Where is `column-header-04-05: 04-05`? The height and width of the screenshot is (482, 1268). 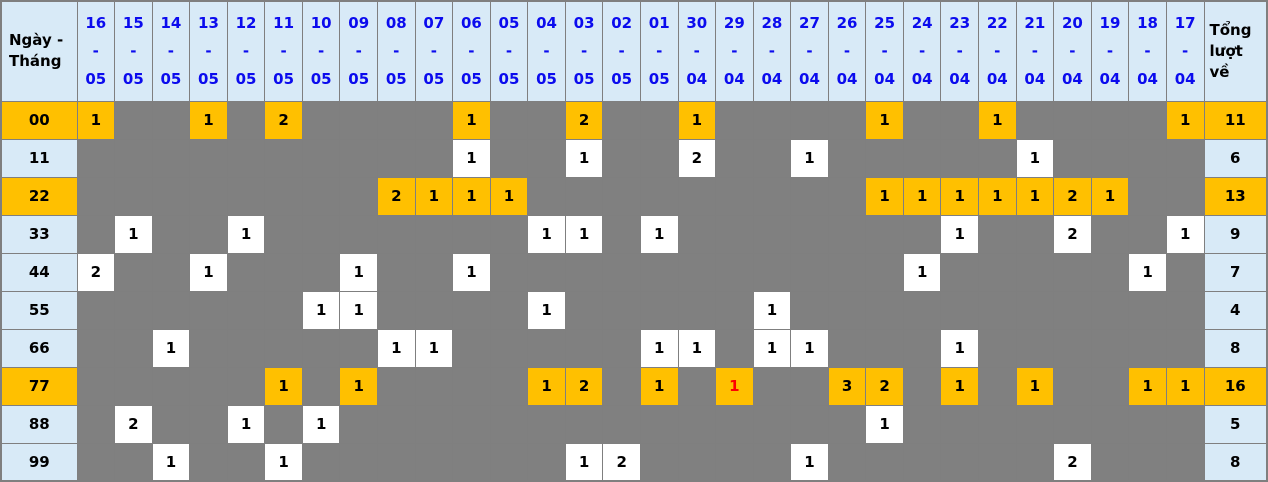
column-header-04-05: 04-05 is located at coordinates (546, 51).